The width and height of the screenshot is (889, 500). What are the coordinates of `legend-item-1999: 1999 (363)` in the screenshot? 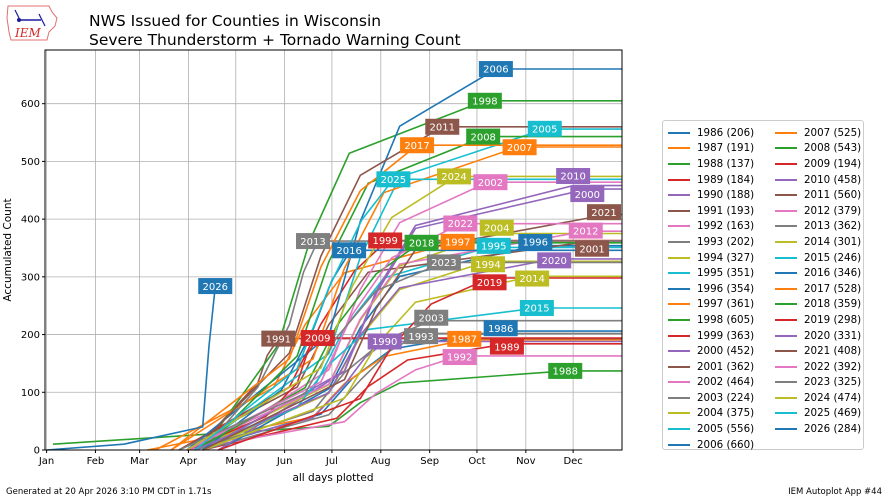 It's located at (711, 336).